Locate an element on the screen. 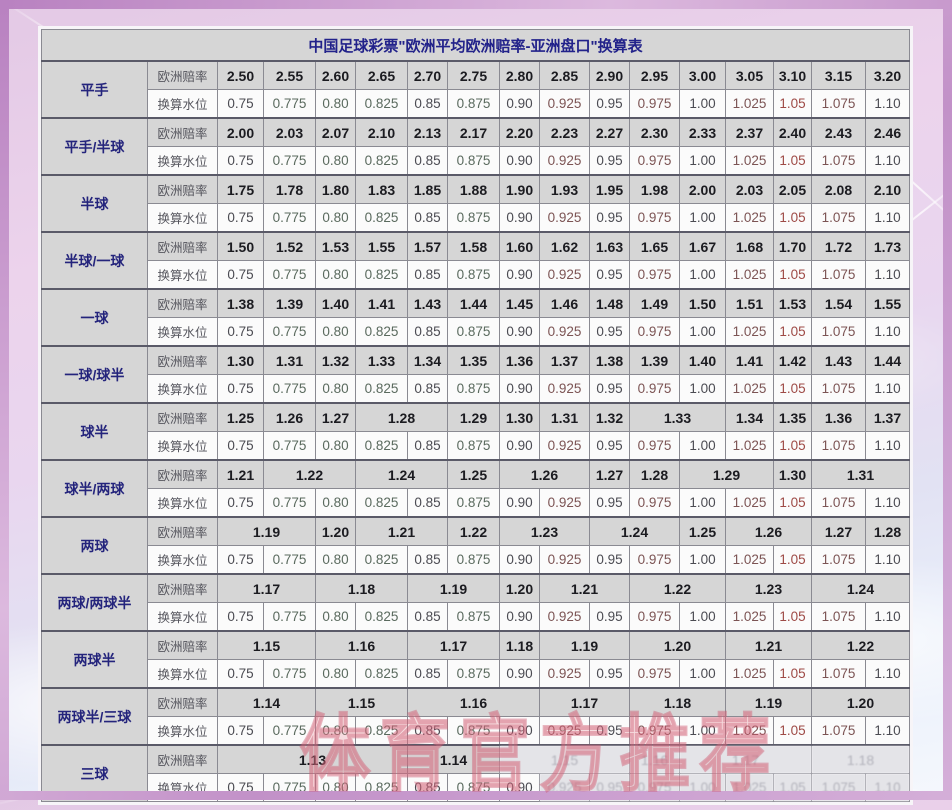 The height and width of the screenshot is (810, 952). odds-value-cell: 1.85 is located at coordinates (427, 189).